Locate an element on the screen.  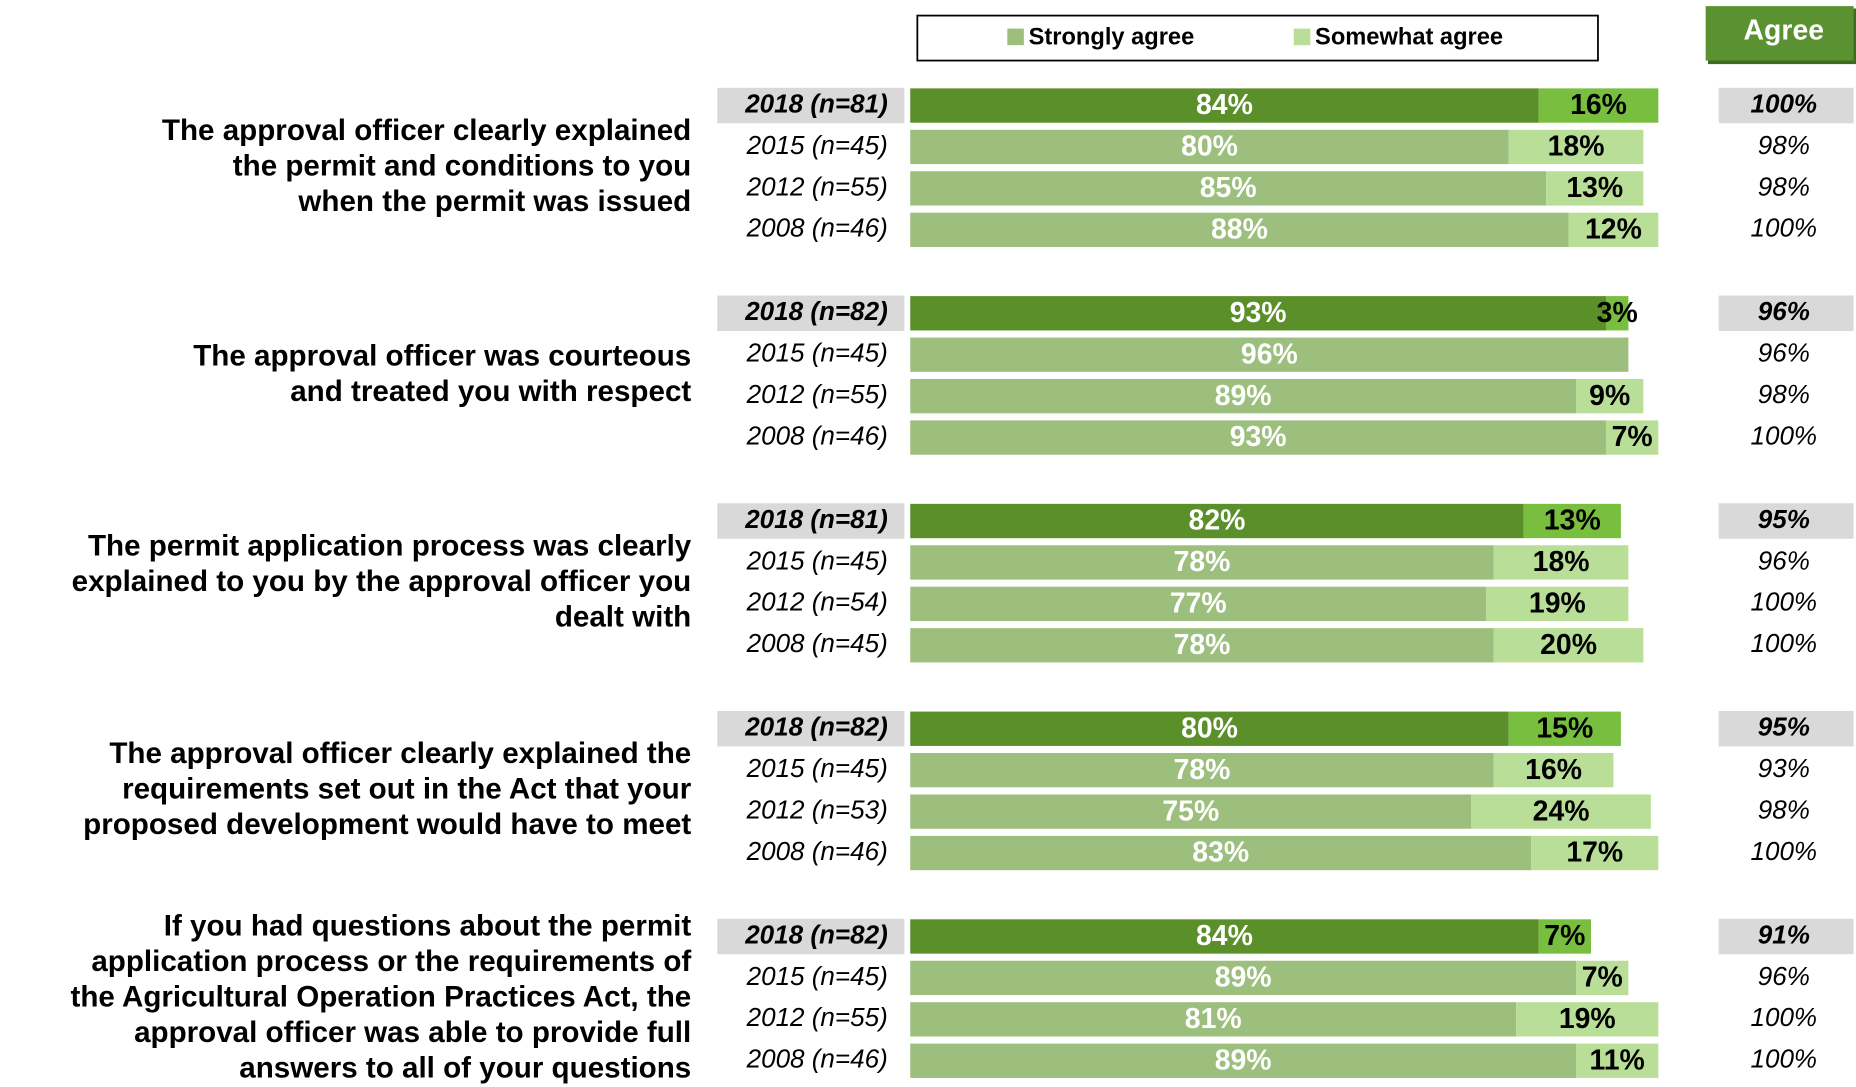
question-label: answers to all of your questions is located at coordinates (465, 1067).